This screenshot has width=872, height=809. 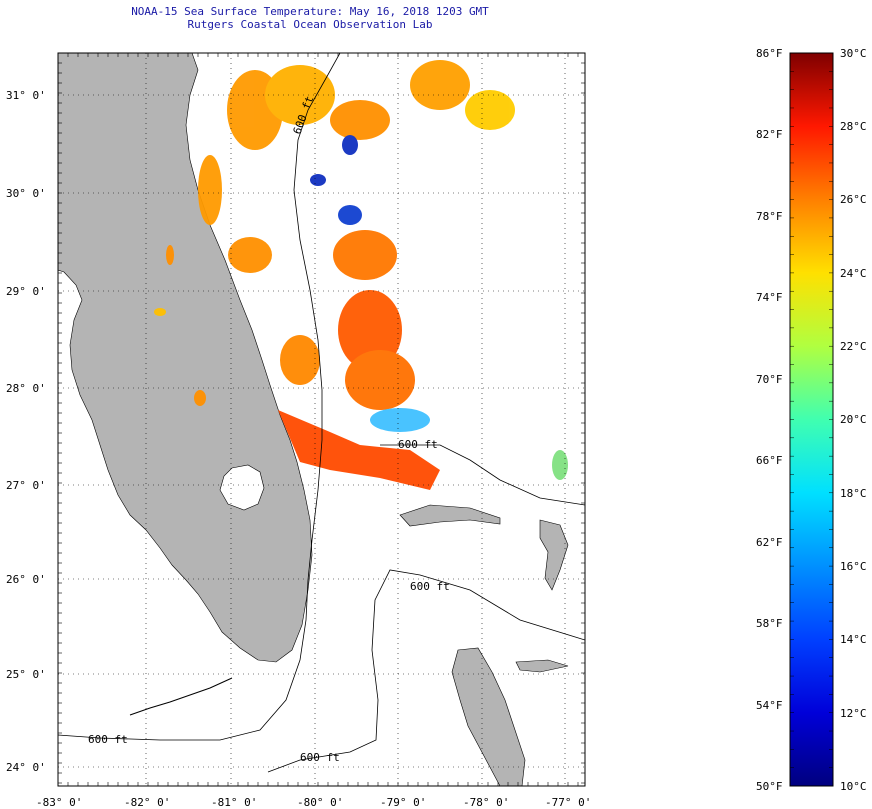 I want to click on lat-label: 29° 0', so click(x=26, y=291).